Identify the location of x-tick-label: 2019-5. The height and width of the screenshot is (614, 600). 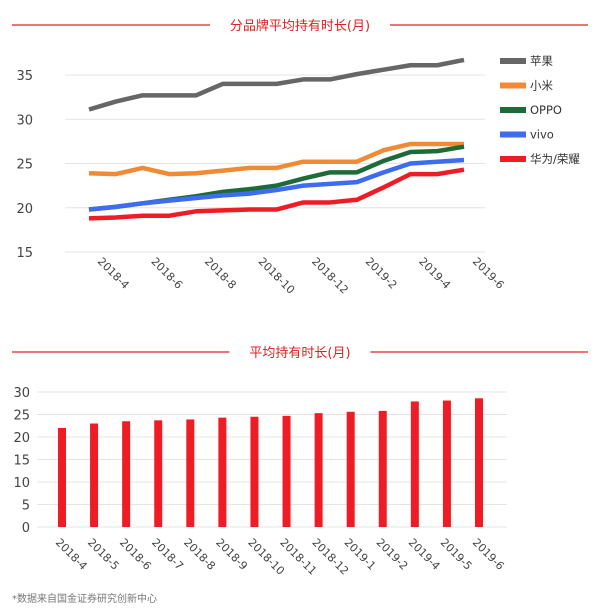
(456, 554).